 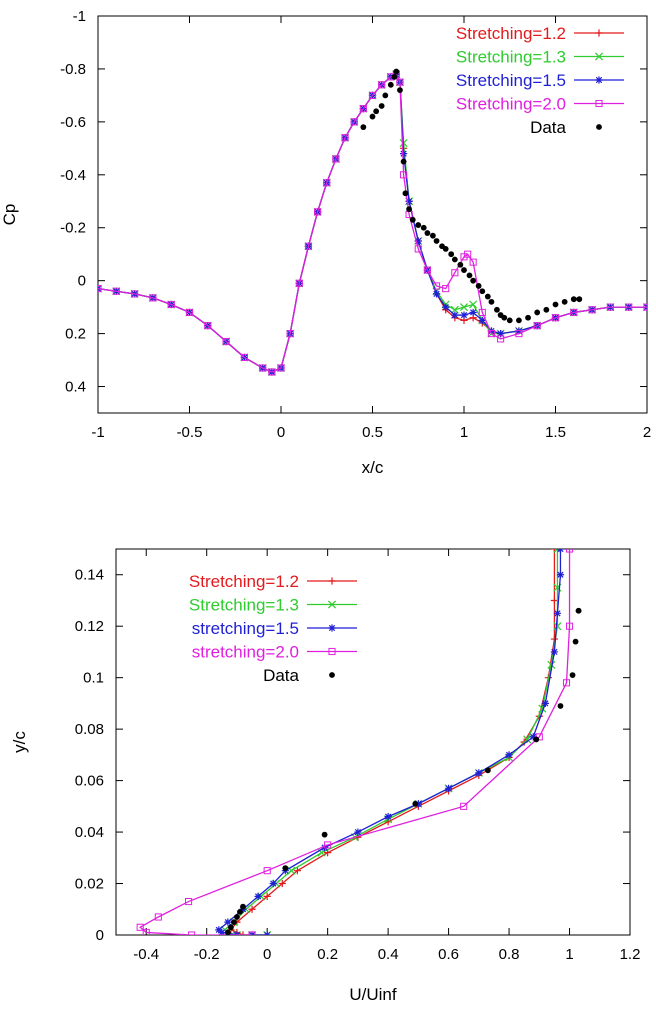 I want to click on legend-label: Stretching=1.5, so click(x=511, y=80).